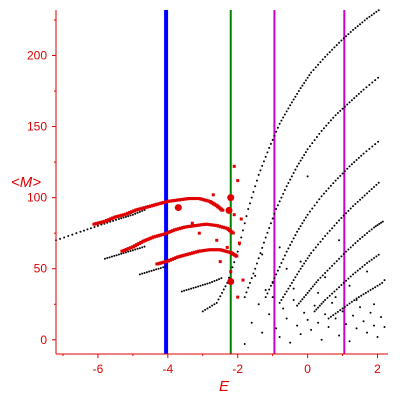 Image resolution: width=400 pixels, height=400 pixels. What do you see at coordinates (231, 282) in the screenshot?
I see `red-big-point` at bounding box center [231, 282].